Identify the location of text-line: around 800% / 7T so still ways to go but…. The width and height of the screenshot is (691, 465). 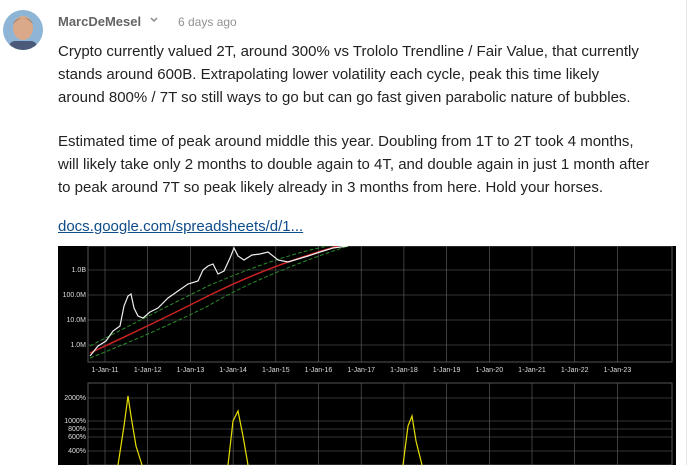
(344, 97).